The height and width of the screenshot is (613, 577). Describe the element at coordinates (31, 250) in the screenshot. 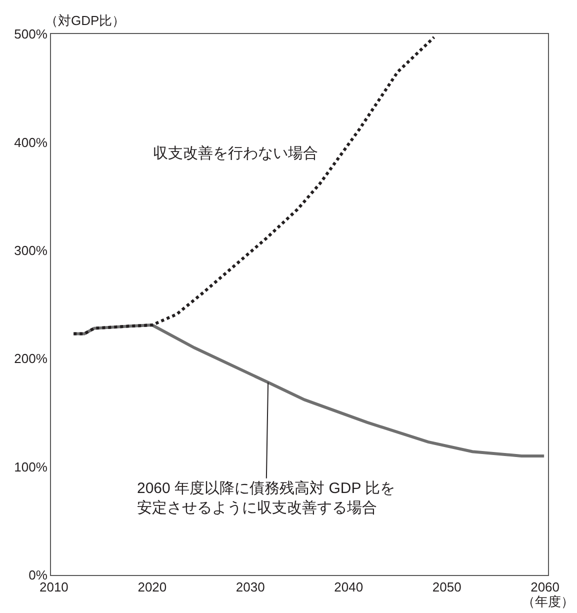

I see `y-tick-label: 300%` at that location.